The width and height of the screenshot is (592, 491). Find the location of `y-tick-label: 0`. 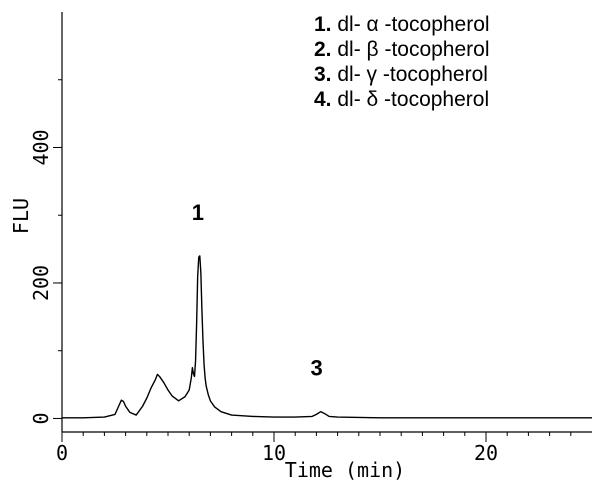

y-tick-label: 0 is located at coordinates (41, 418).